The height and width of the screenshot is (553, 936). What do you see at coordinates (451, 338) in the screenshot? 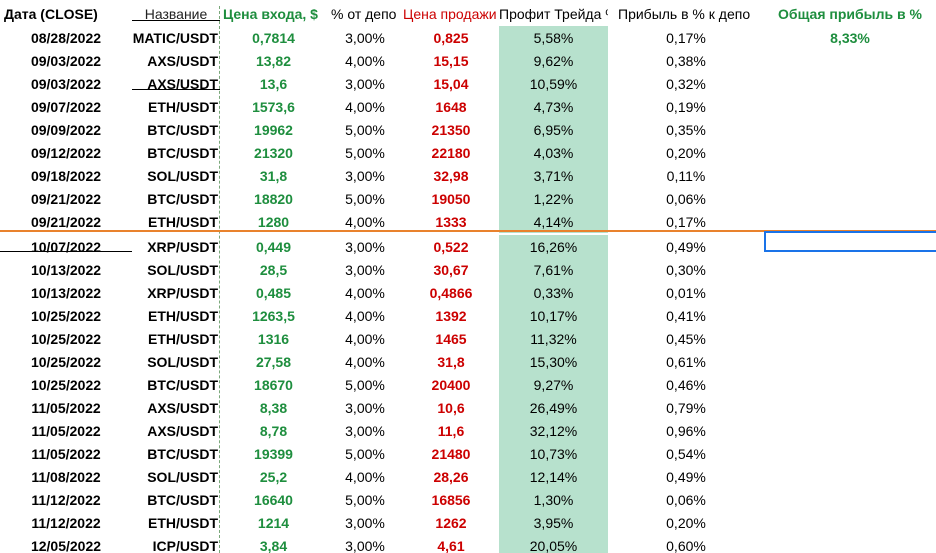
I see `cell-sell-price: 1465` at bounding box center [451, 338].